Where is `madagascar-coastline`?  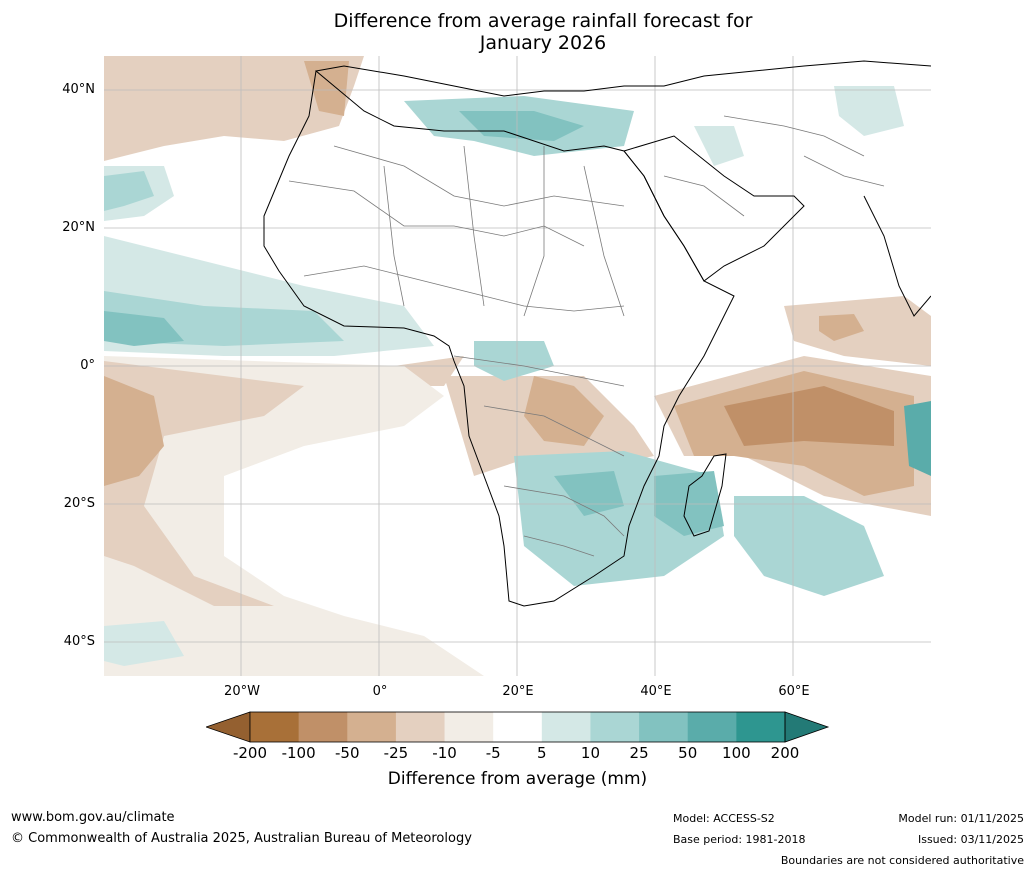 madagascar-coastline is located at coordinates (705, 495).